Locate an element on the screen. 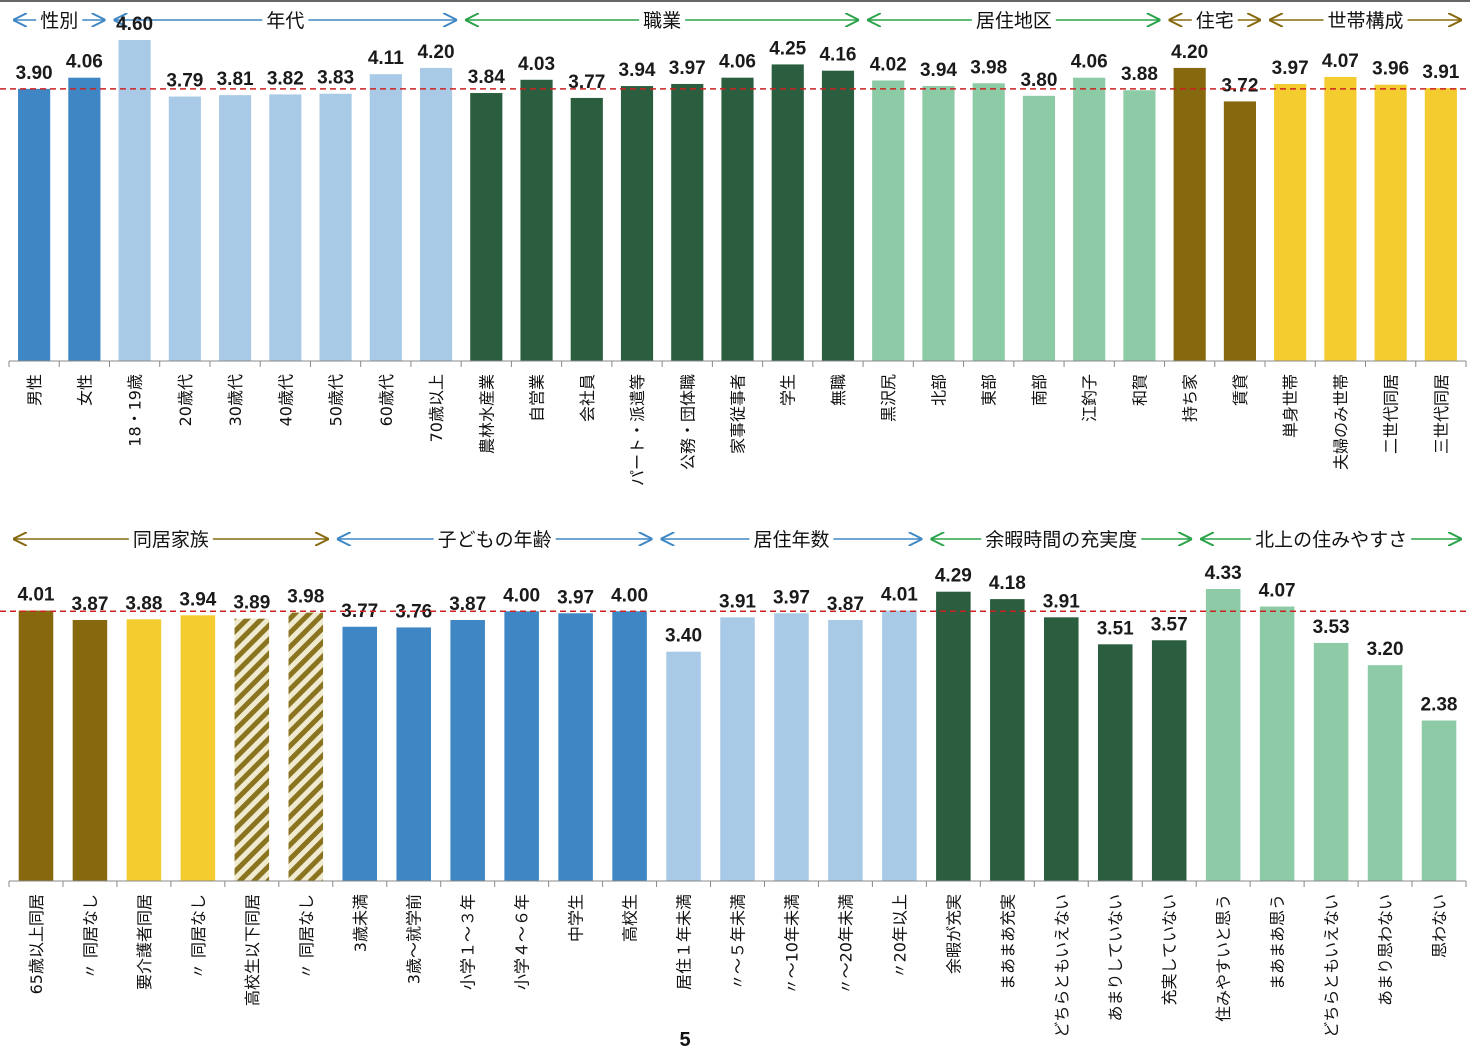 The height and width of the screenshot is (1047, 1470). data-label: 2.38 is located at coordinates (1439, 705).